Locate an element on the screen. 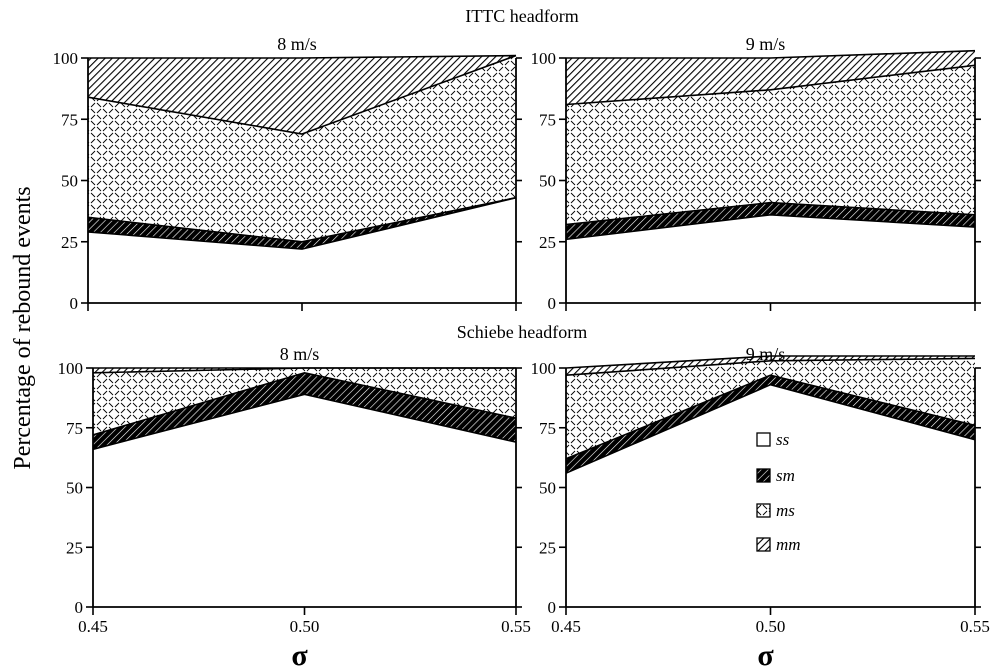 The height and width of the screenshot is (668, 1001). section-title-schiebe: Schiebe headform is located at coordinates (522, 332).